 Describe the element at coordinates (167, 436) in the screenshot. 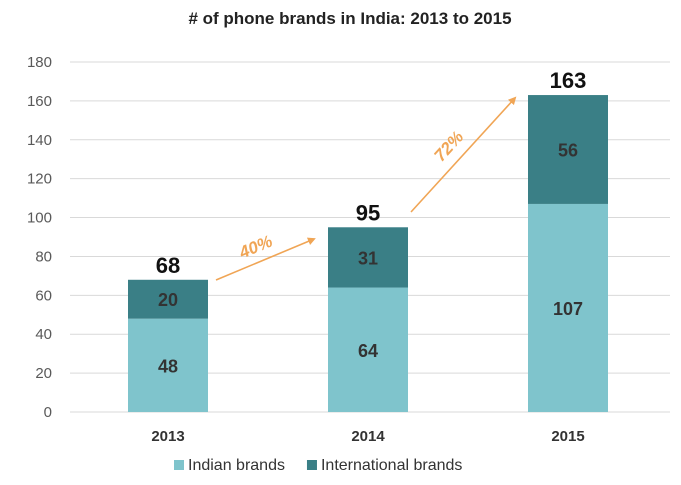

I see `x-tick-label: 2013` at that location.